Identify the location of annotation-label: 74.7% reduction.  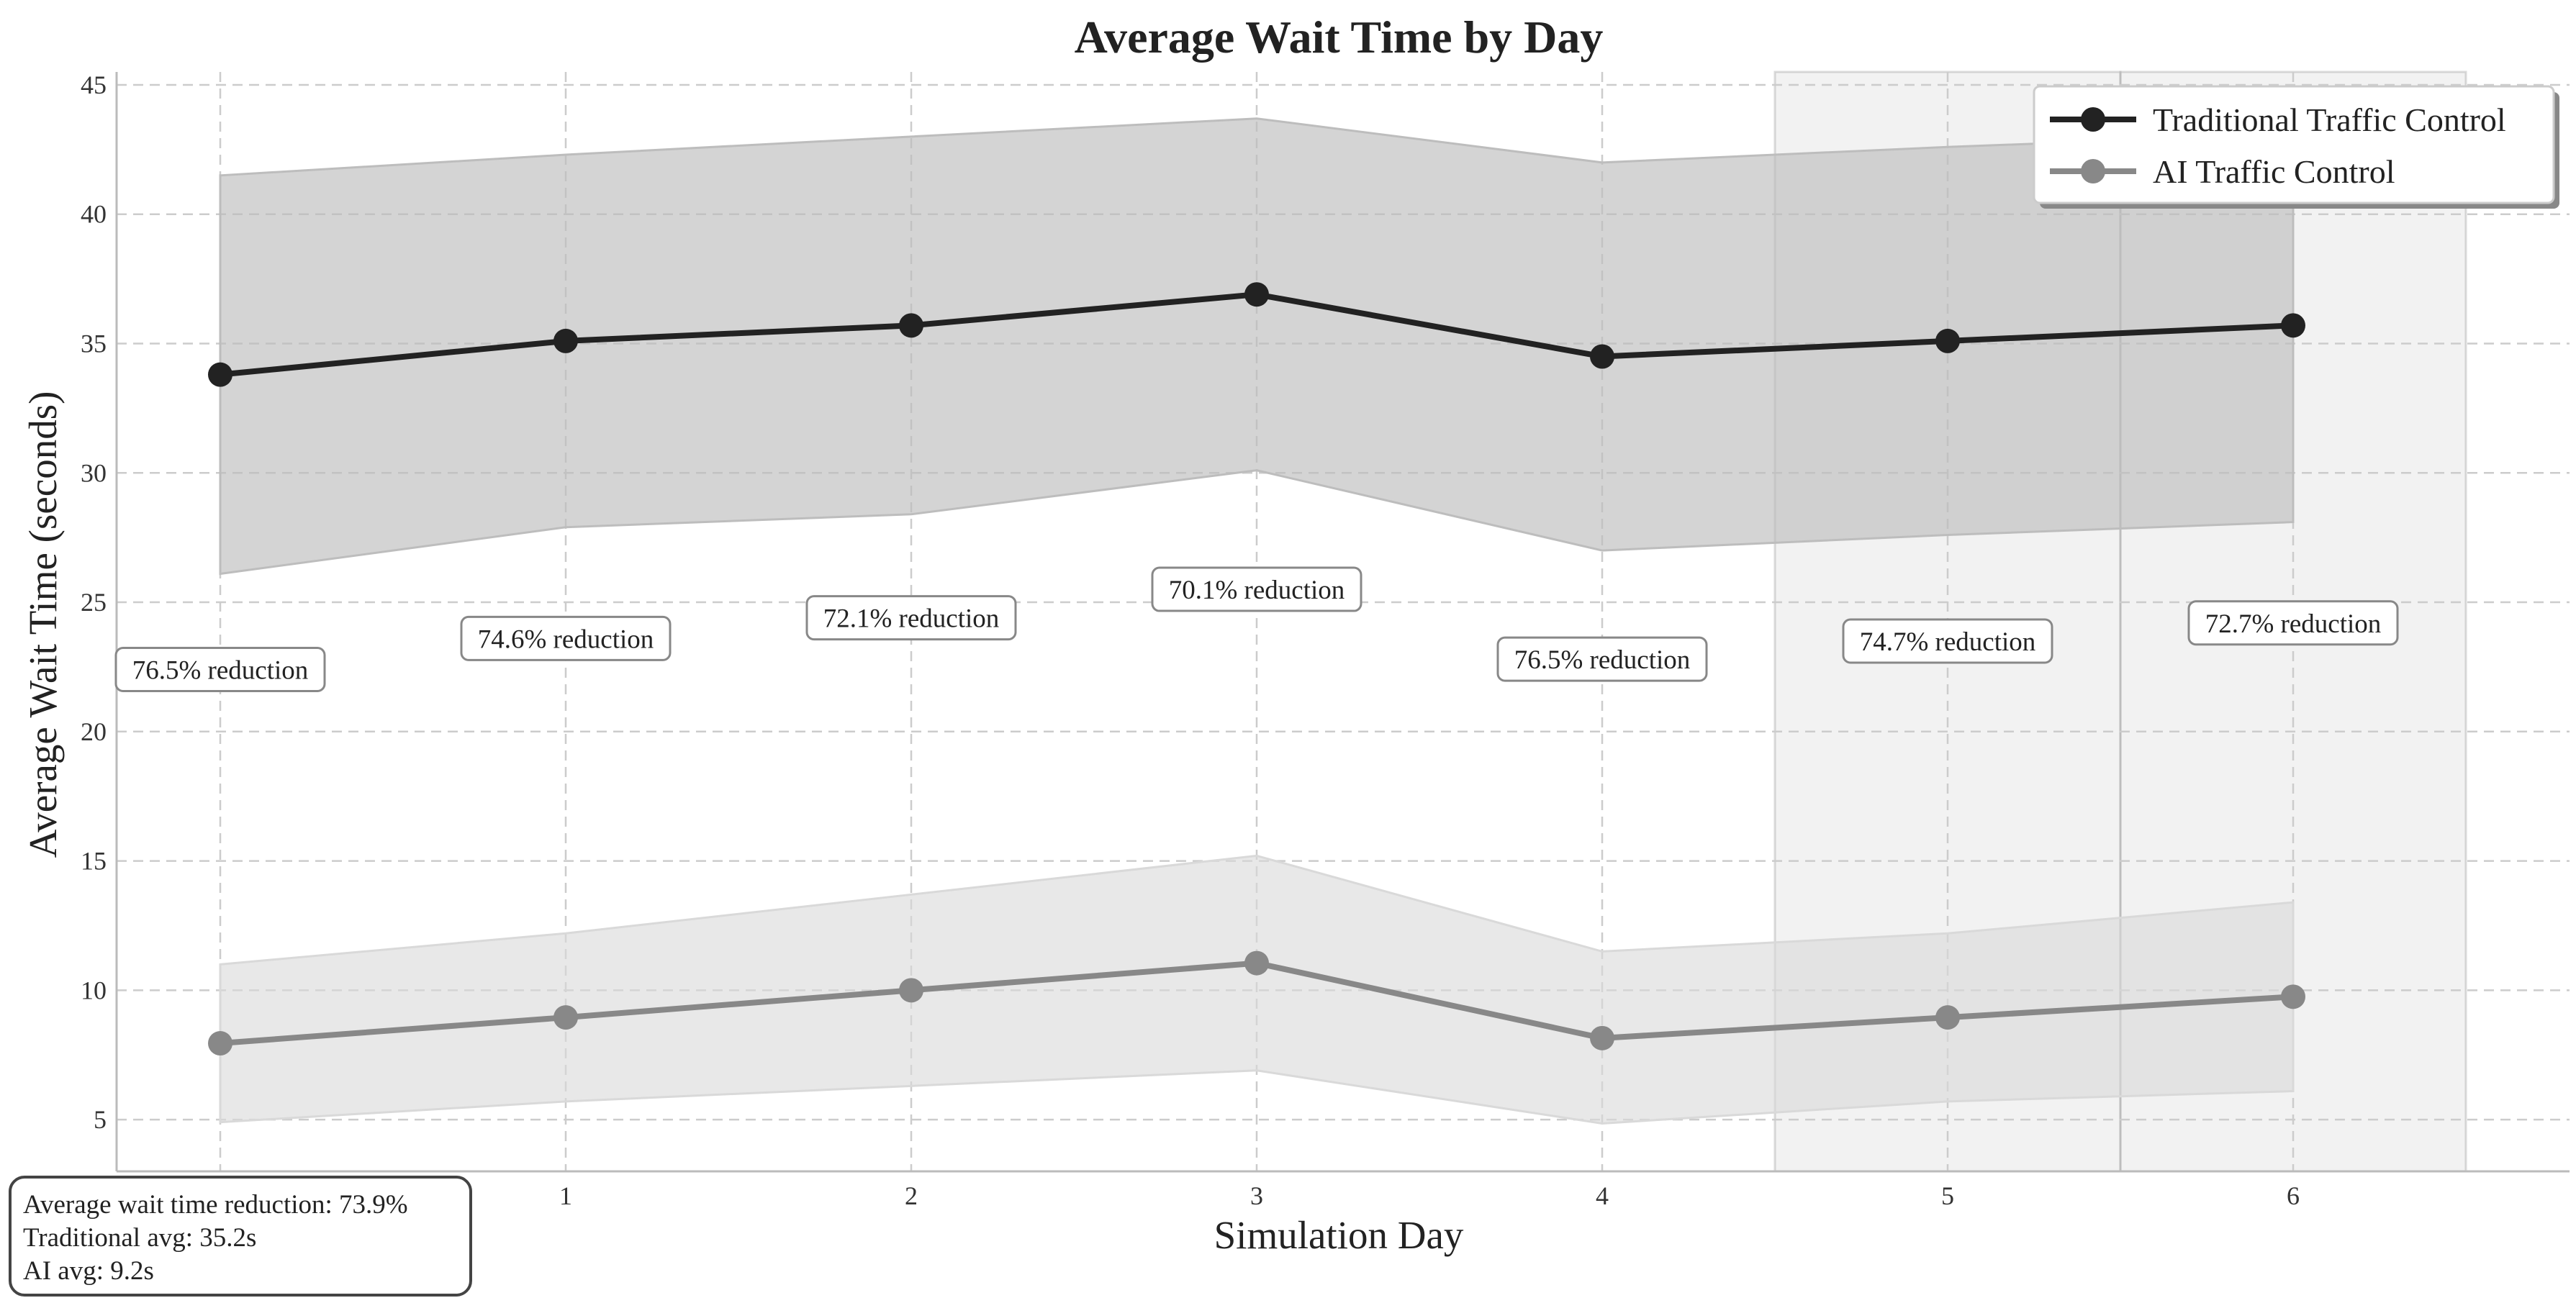
(1948, 642).